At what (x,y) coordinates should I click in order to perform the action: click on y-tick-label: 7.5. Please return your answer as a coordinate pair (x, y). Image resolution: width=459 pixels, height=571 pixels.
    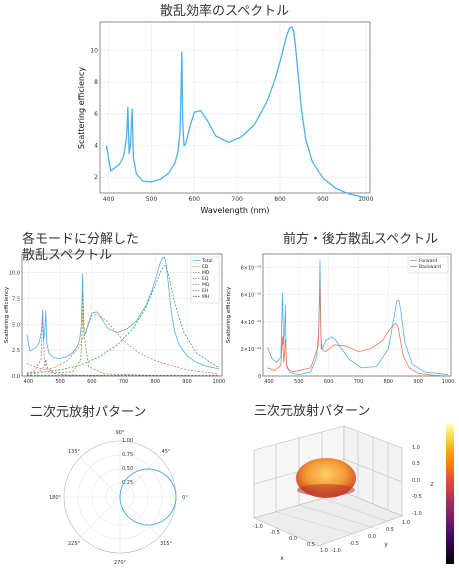
    Looking at the image, I should click on (16, 299).